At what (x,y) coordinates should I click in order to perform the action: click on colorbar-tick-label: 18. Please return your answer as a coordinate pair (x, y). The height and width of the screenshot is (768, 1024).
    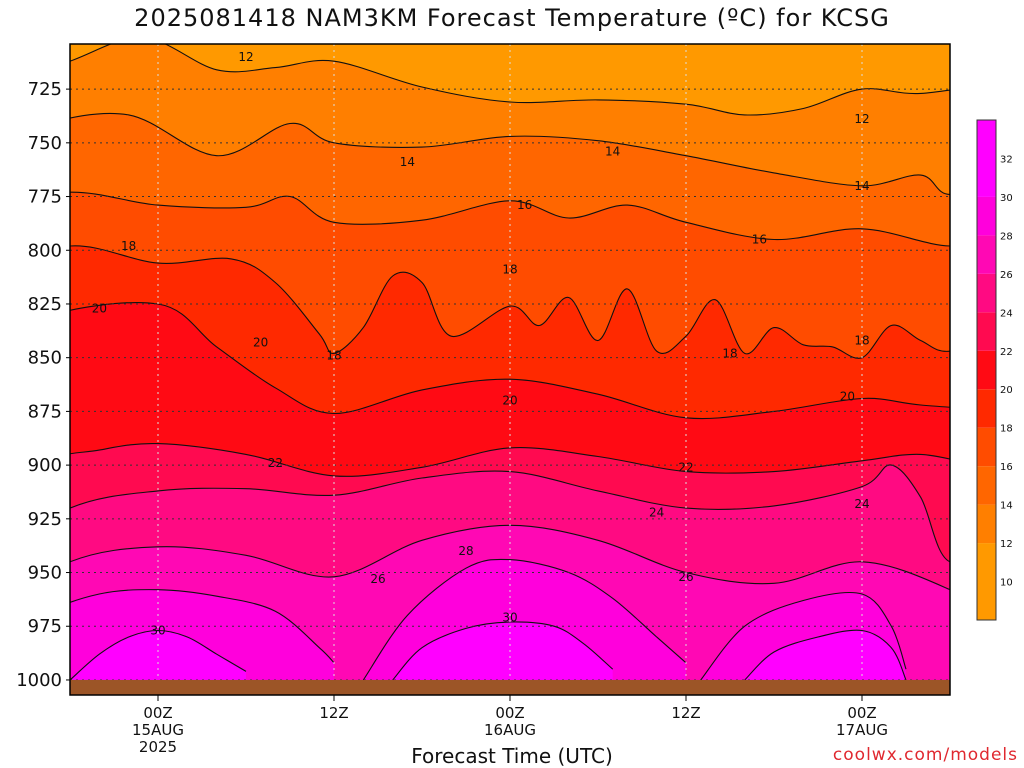
    Looking at the image, I should click on (1006, 429).